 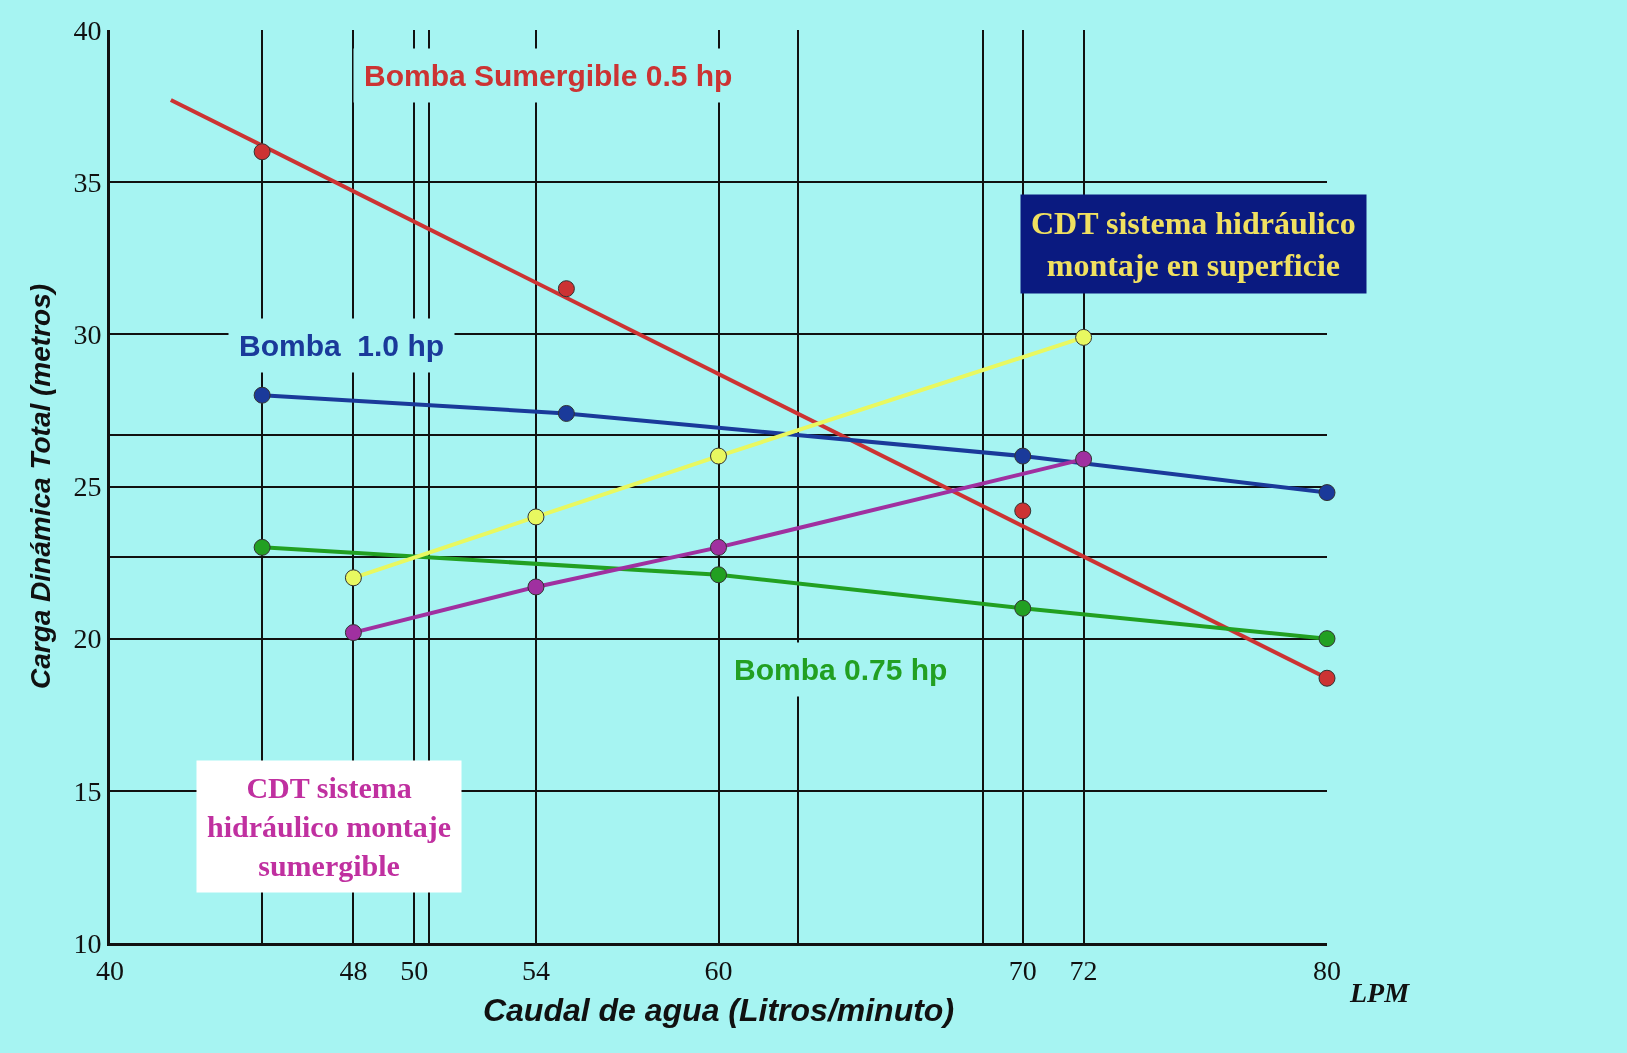 What do you see at coordinates (353, 970) in the screenshot?
I see `x-tick-label: 48` at bounding box center [353, 970].